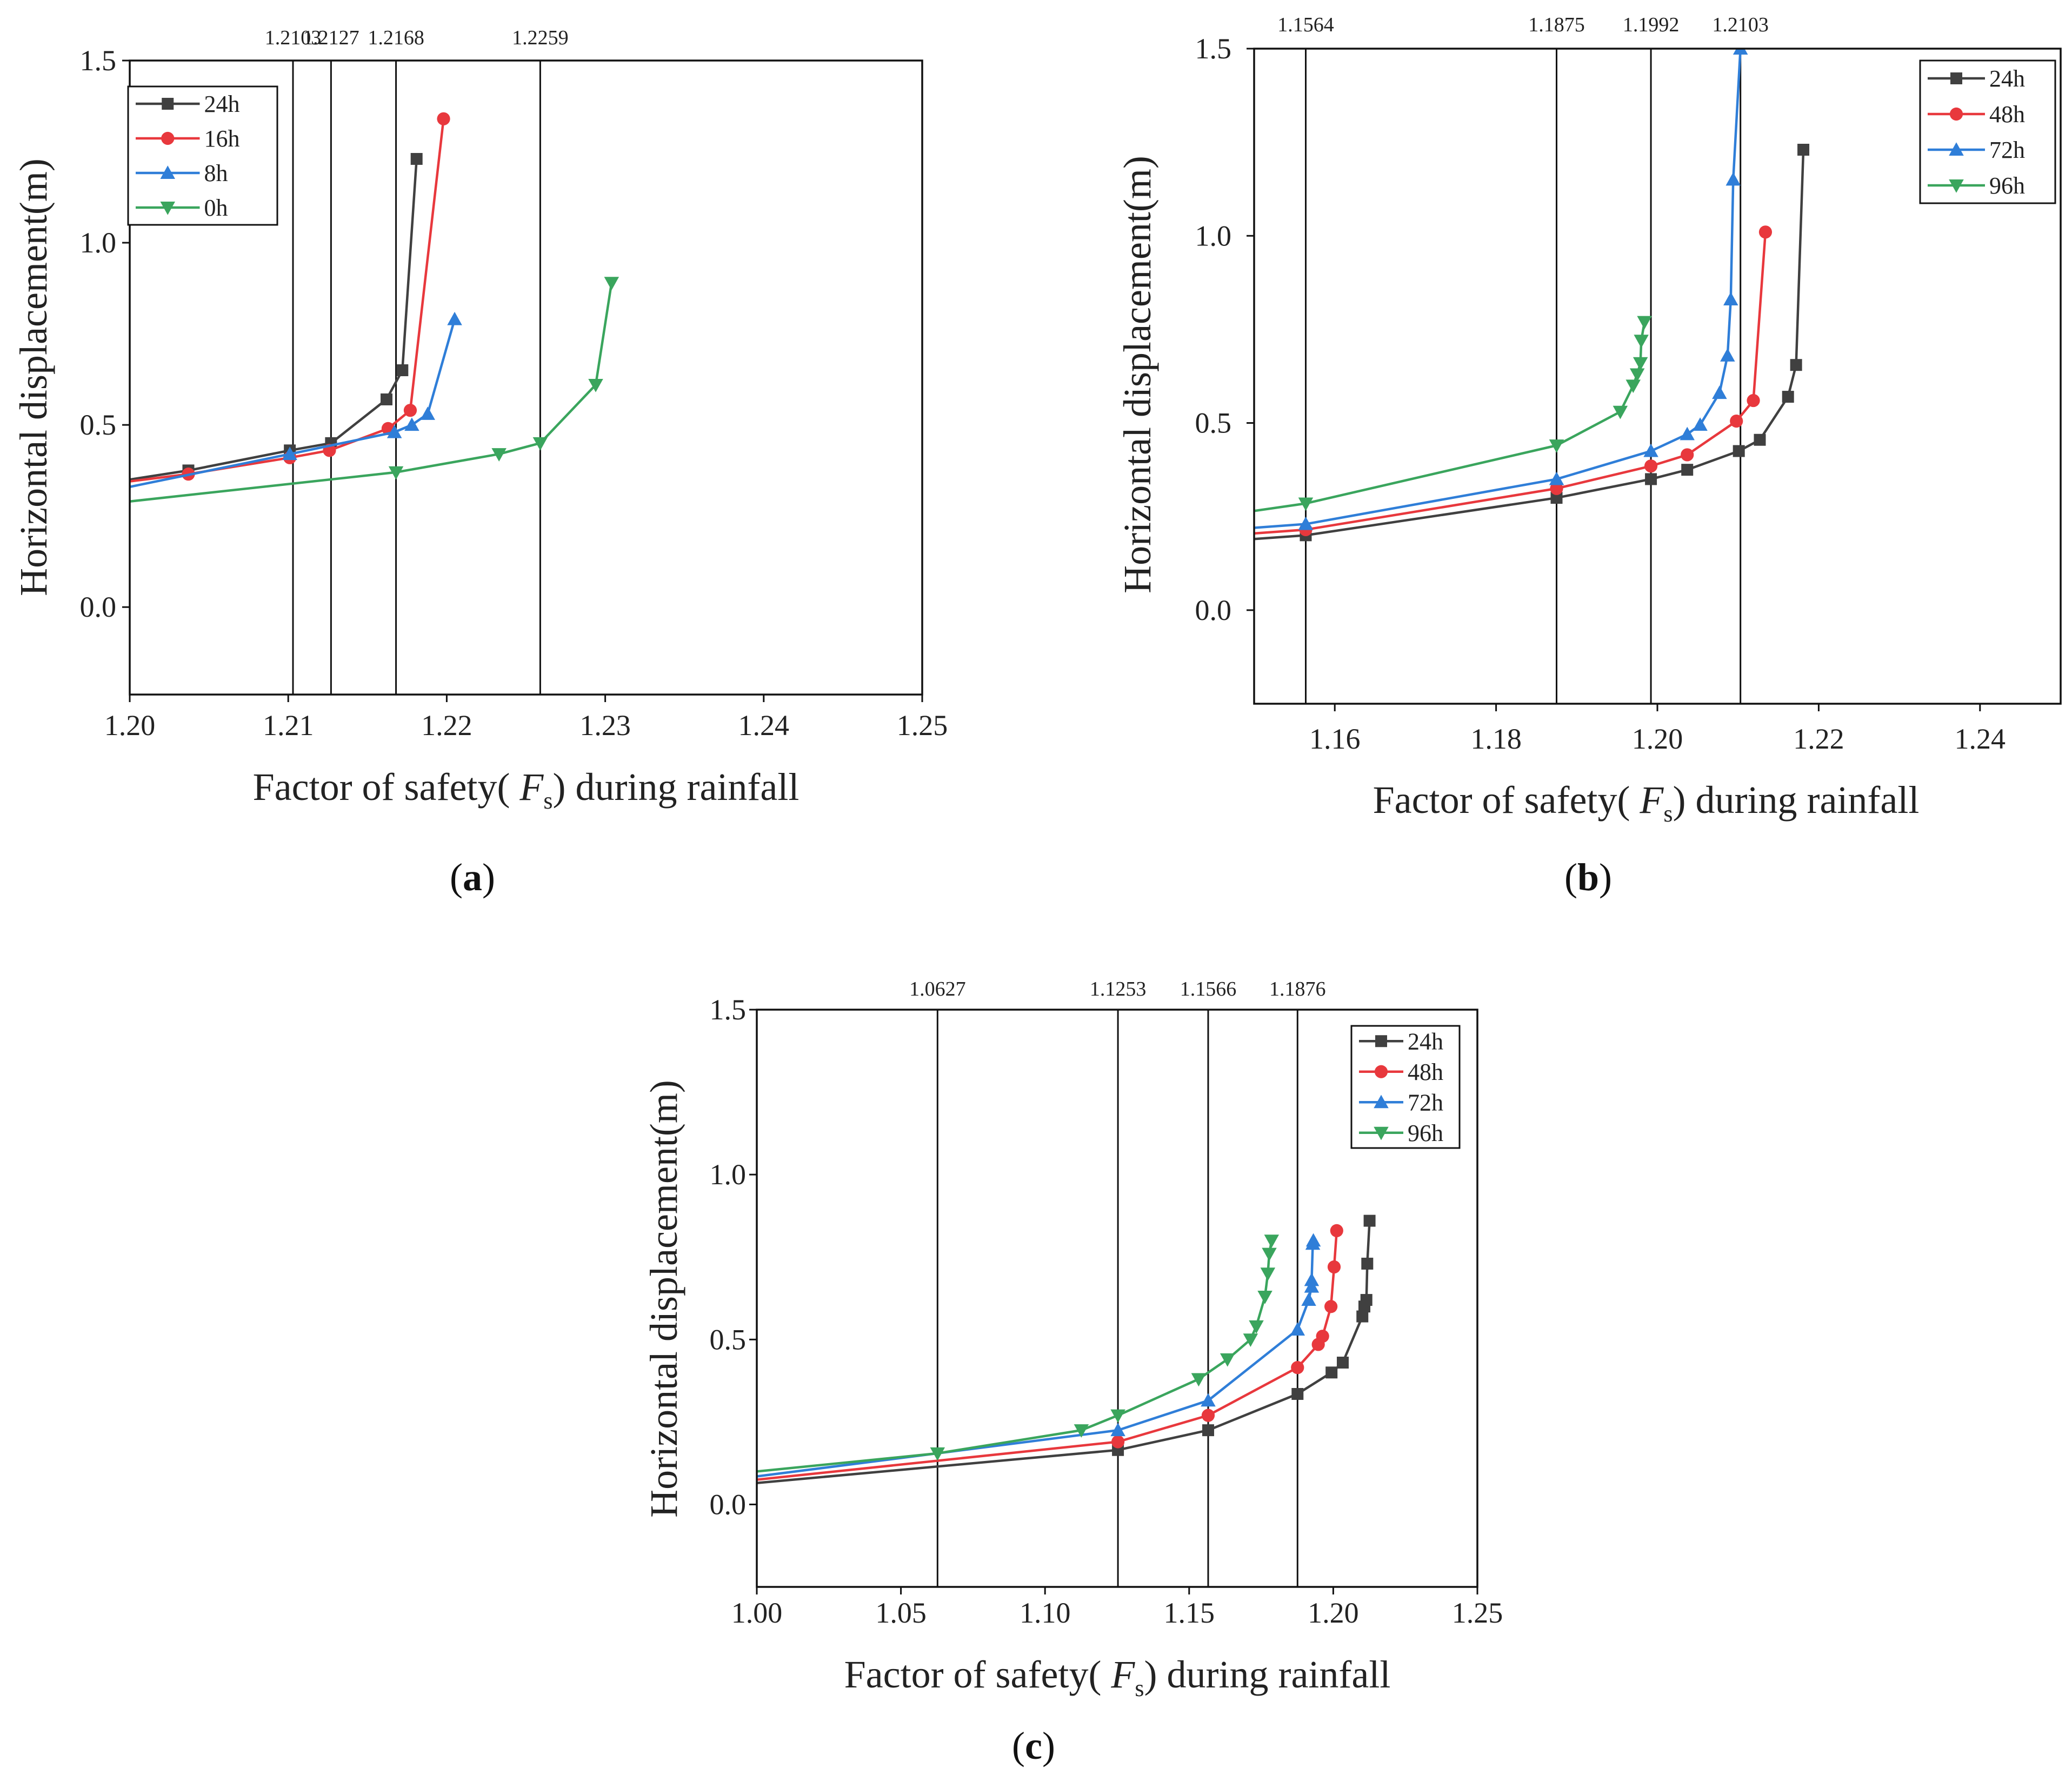 The width and height of the screenshot is (2072, 1775). I want to click on x-tick-label: 1.18, so click(1496, 739).